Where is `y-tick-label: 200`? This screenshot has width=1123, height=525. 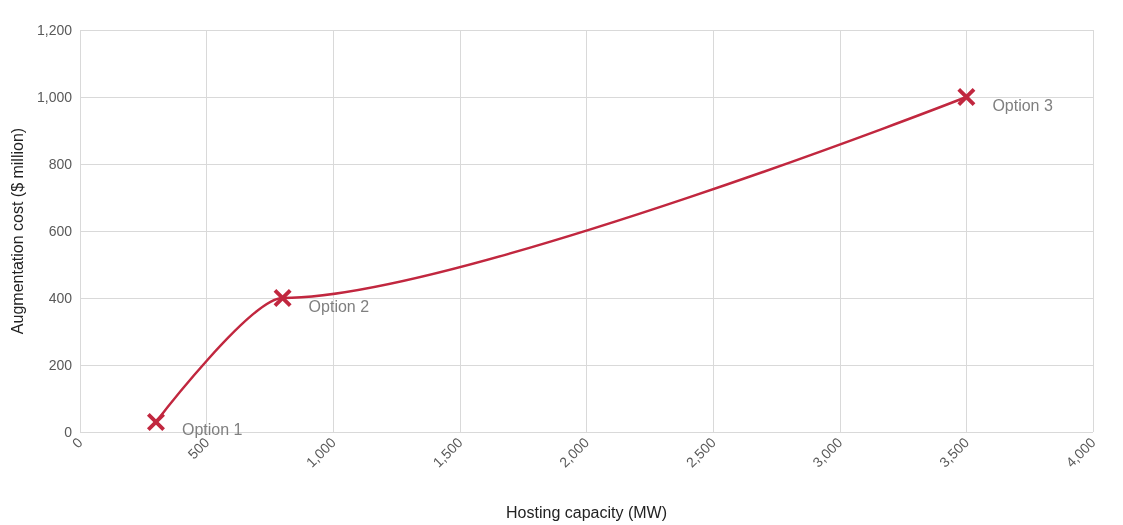 y-tick-label: 200 is located at coordinates (60, 365).